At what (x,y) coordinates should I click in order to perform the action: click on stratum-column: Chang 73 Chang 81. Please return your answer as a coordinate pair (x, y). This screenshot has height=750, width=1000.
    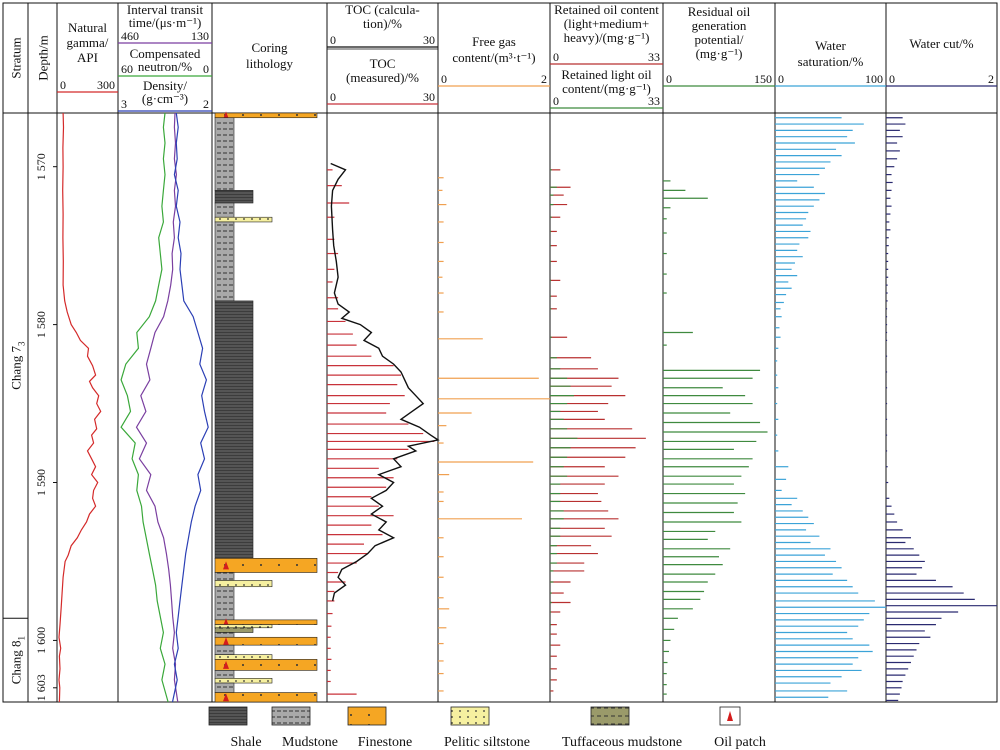
    Looking at the image, I should click on (15, 512).